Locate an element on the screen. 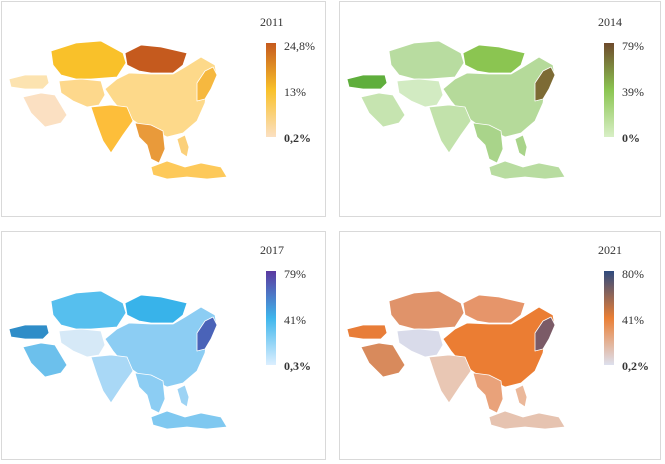 This screenshot has height=464, width=665. legend-title: 2011 is located at coordinates (272, 22).